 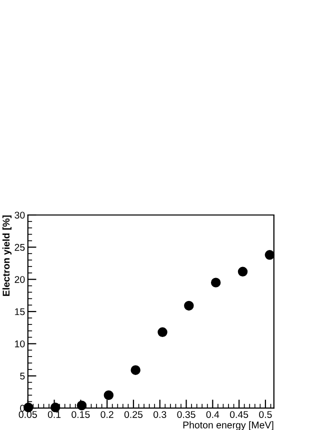 I want to click on x-tick-label: 0.4, so click(x=213, y=414).